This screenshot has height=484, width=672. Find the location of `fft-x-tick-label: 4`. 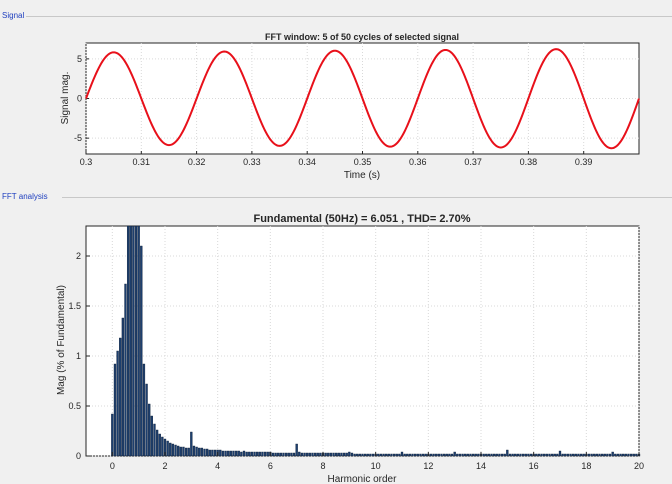

fft-x-tick-label: 4 is located at coordinates (217, 466).